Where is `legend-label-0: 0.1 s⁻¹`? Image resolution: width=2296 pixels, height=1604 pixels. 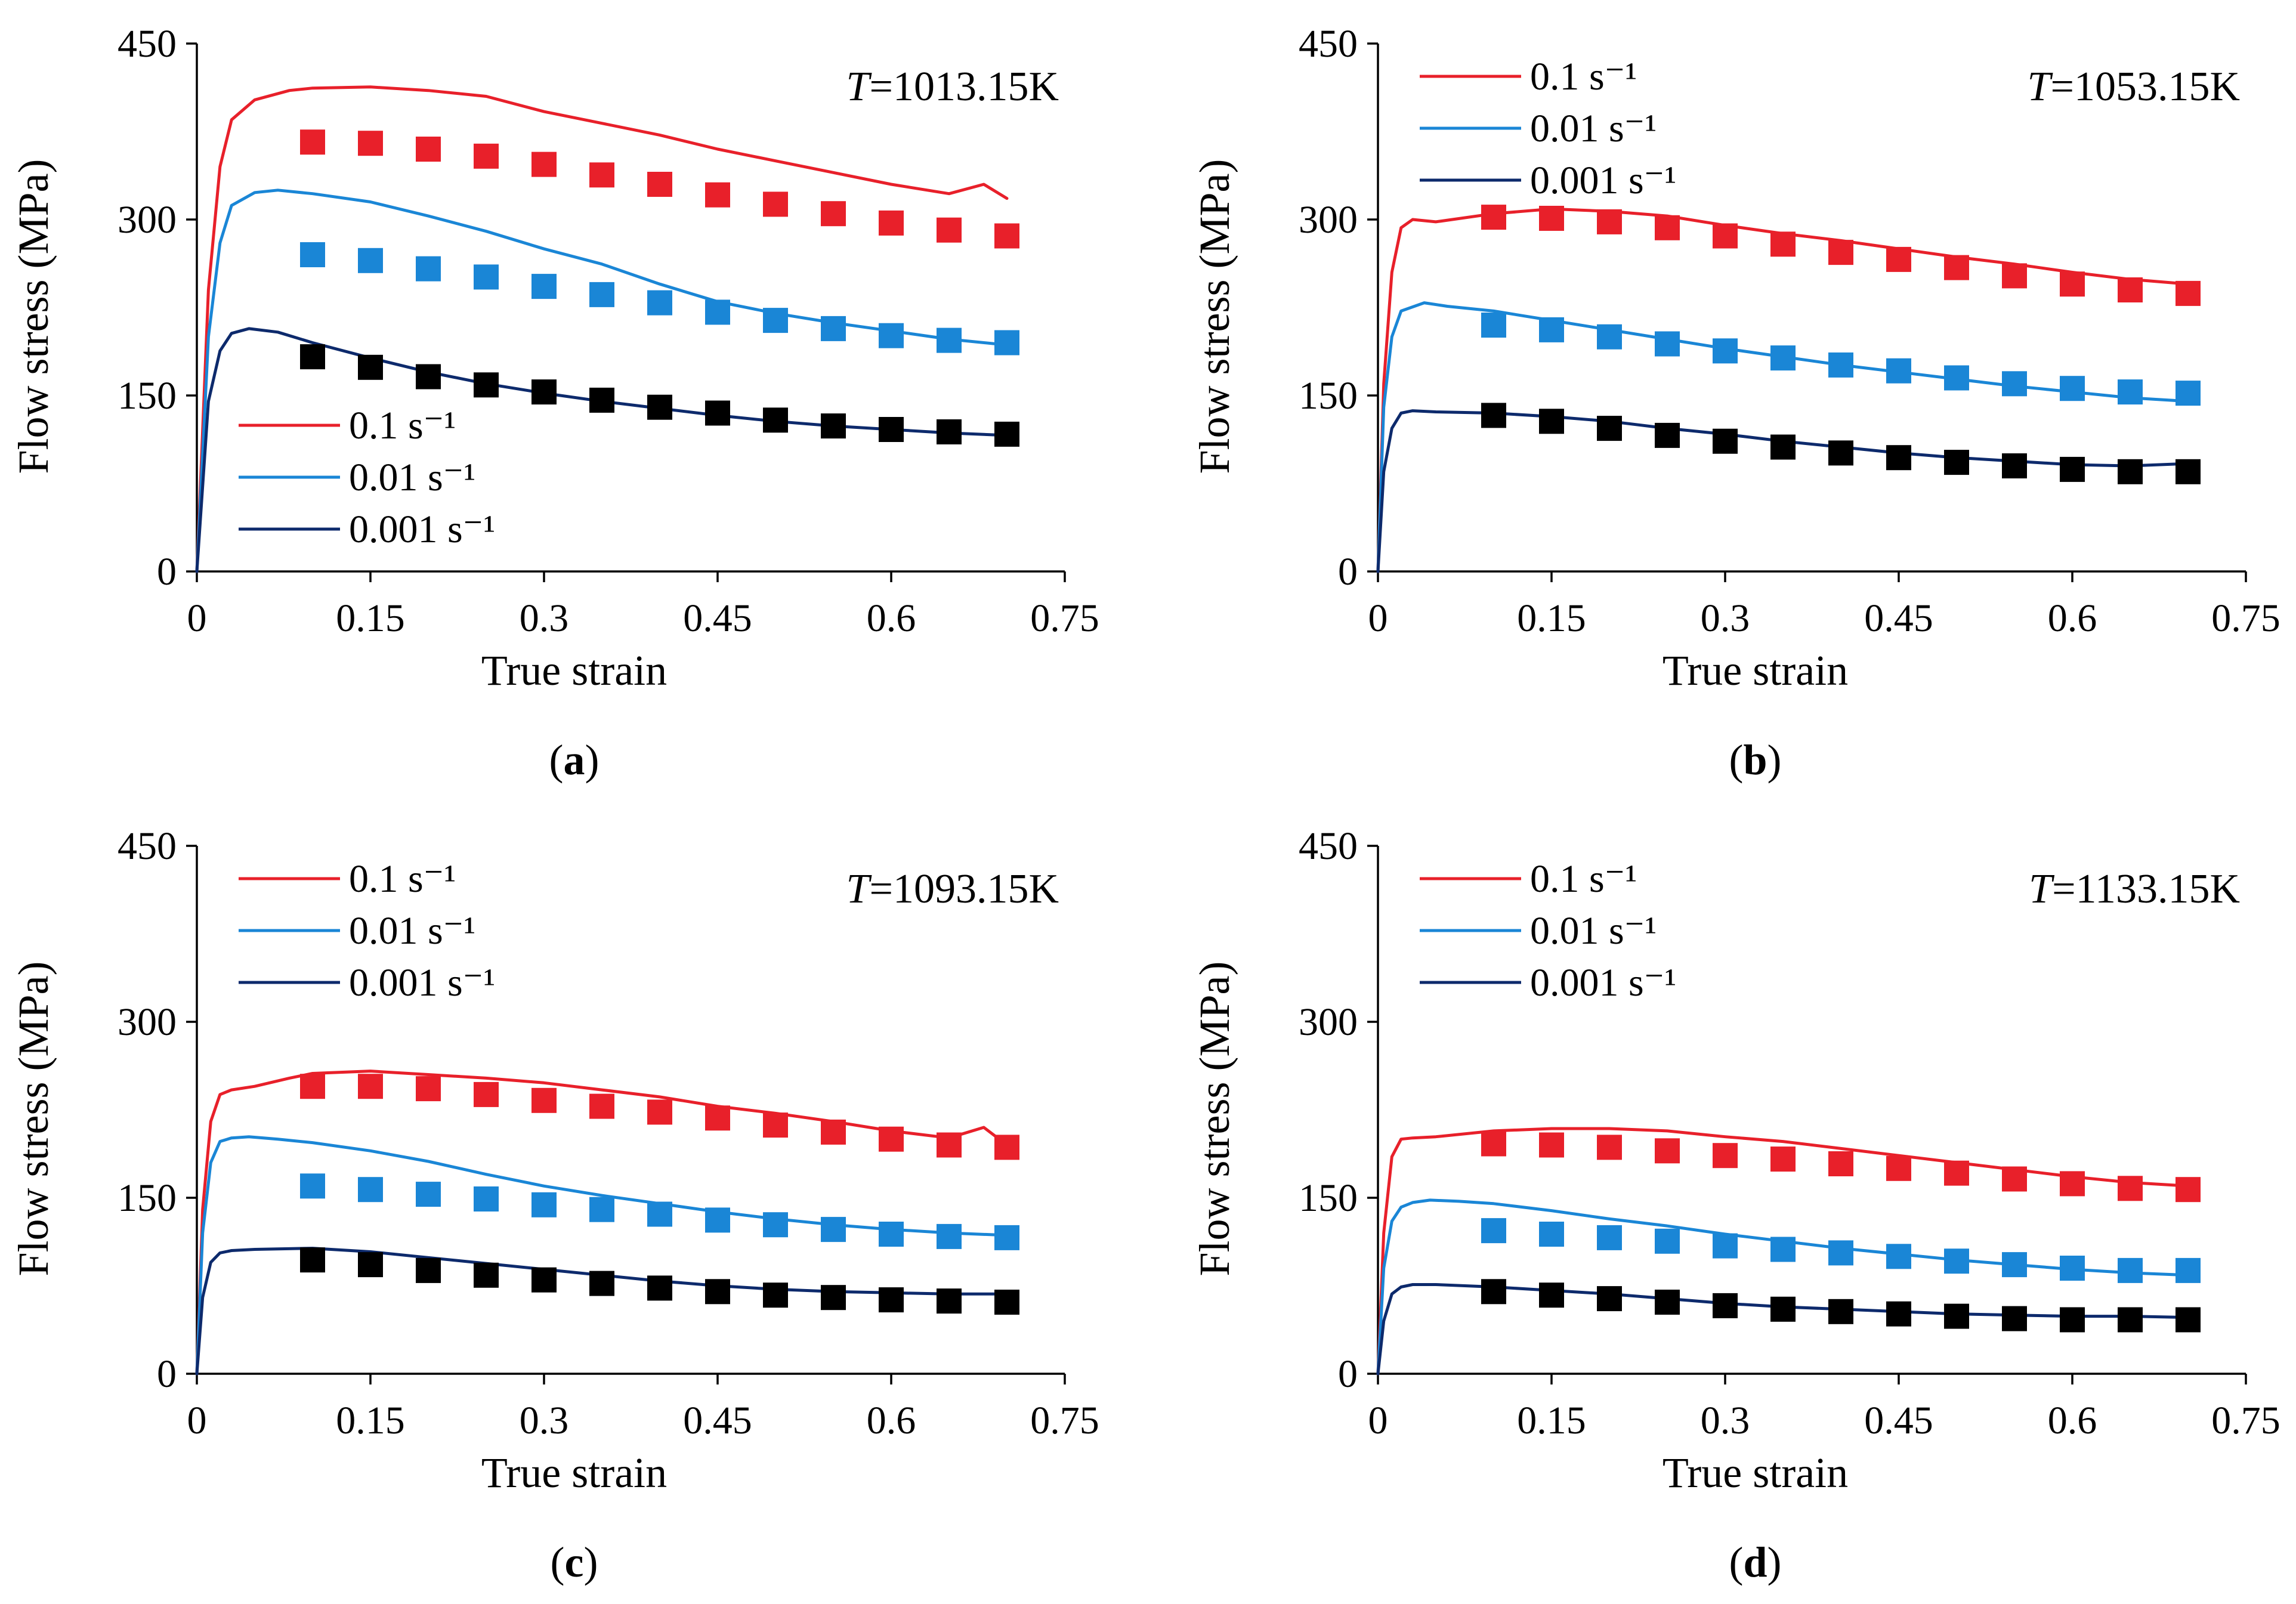 legend-label-0: 0.1 s⁻¹ is located at coordinates (403, 425).